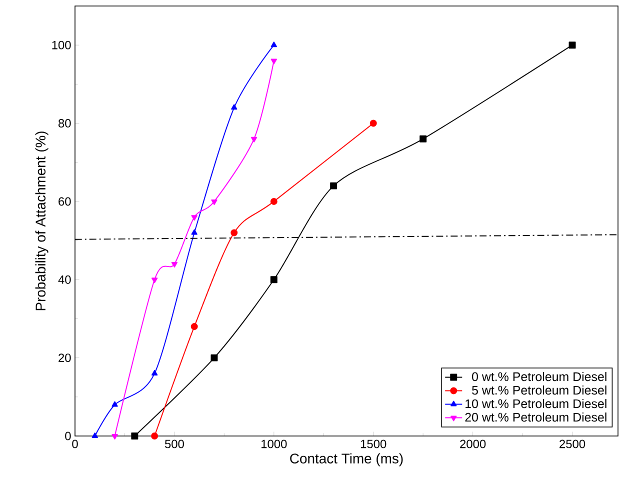 The width and height of the screenshot is (619, 500). Describe the element at coordinates (64, 279) in the screenshot. I see `y-tick-label: 40` at that location.